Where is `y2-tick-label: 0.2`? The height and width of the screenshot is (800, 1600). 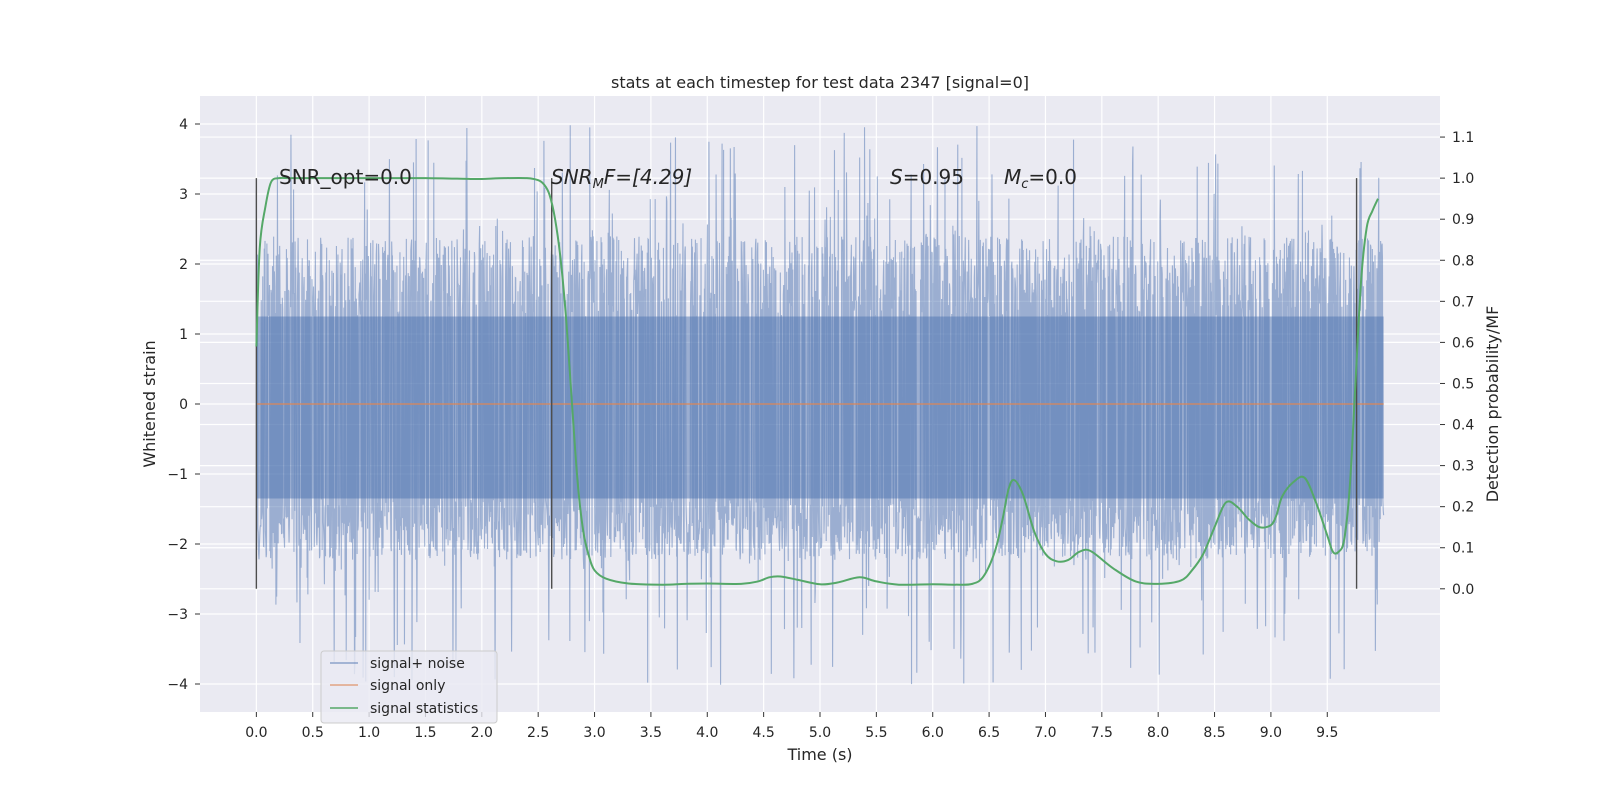 y2-tick-label: 0.2 is located at coordinates (1463, 508).